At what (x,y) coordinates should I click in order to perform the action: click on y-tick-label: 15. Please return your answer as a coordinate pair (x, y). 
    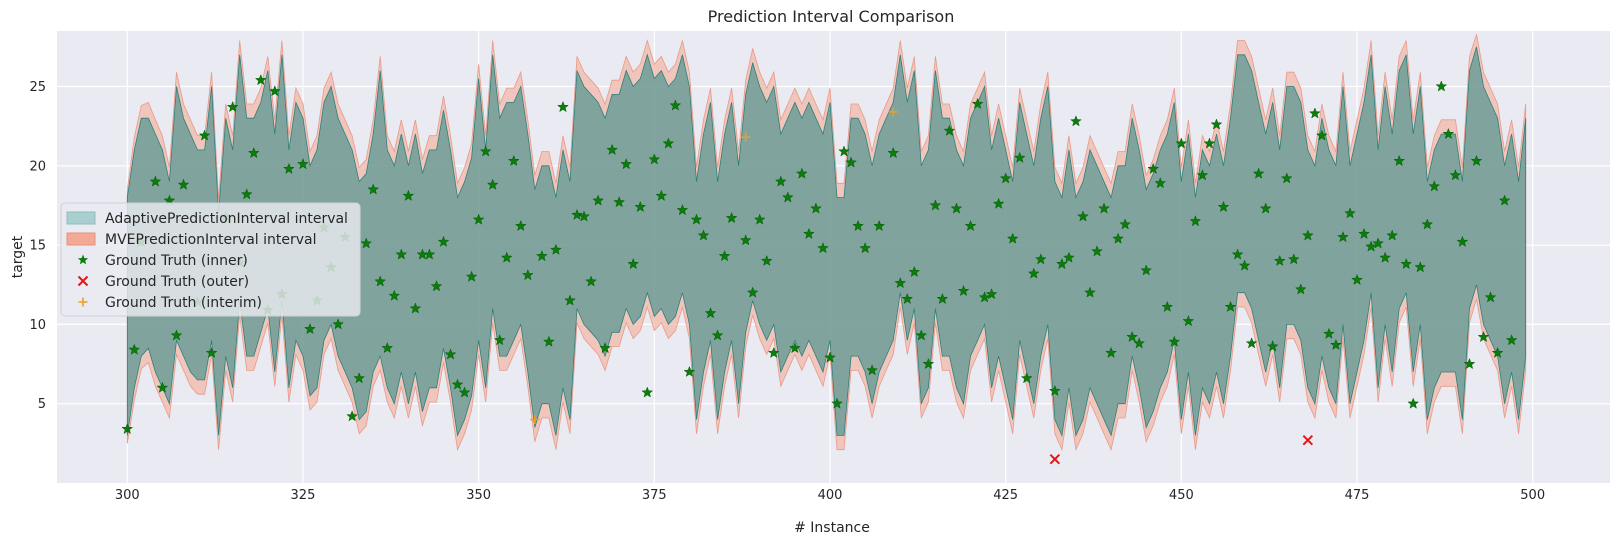
    Looking at the image, I should click on (37, 246).